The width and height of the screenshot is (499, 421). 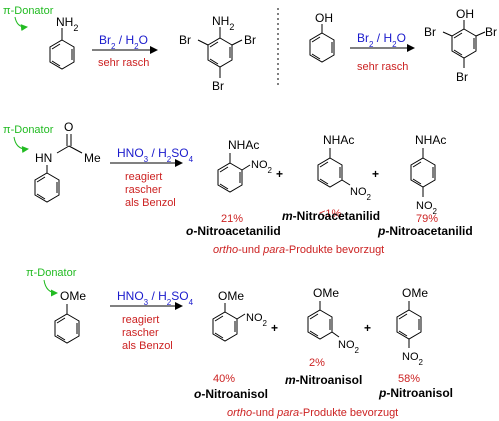 I want to click on name-meta-suffix: -Nitroacetanilid, so click(x=336, y=216).